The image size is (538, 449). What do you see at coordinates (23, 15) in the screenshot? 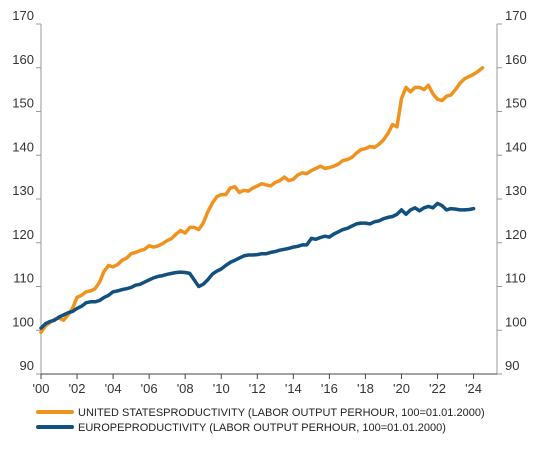
I see `left-y-tick-label: 170` at bounding box center [23, 15].